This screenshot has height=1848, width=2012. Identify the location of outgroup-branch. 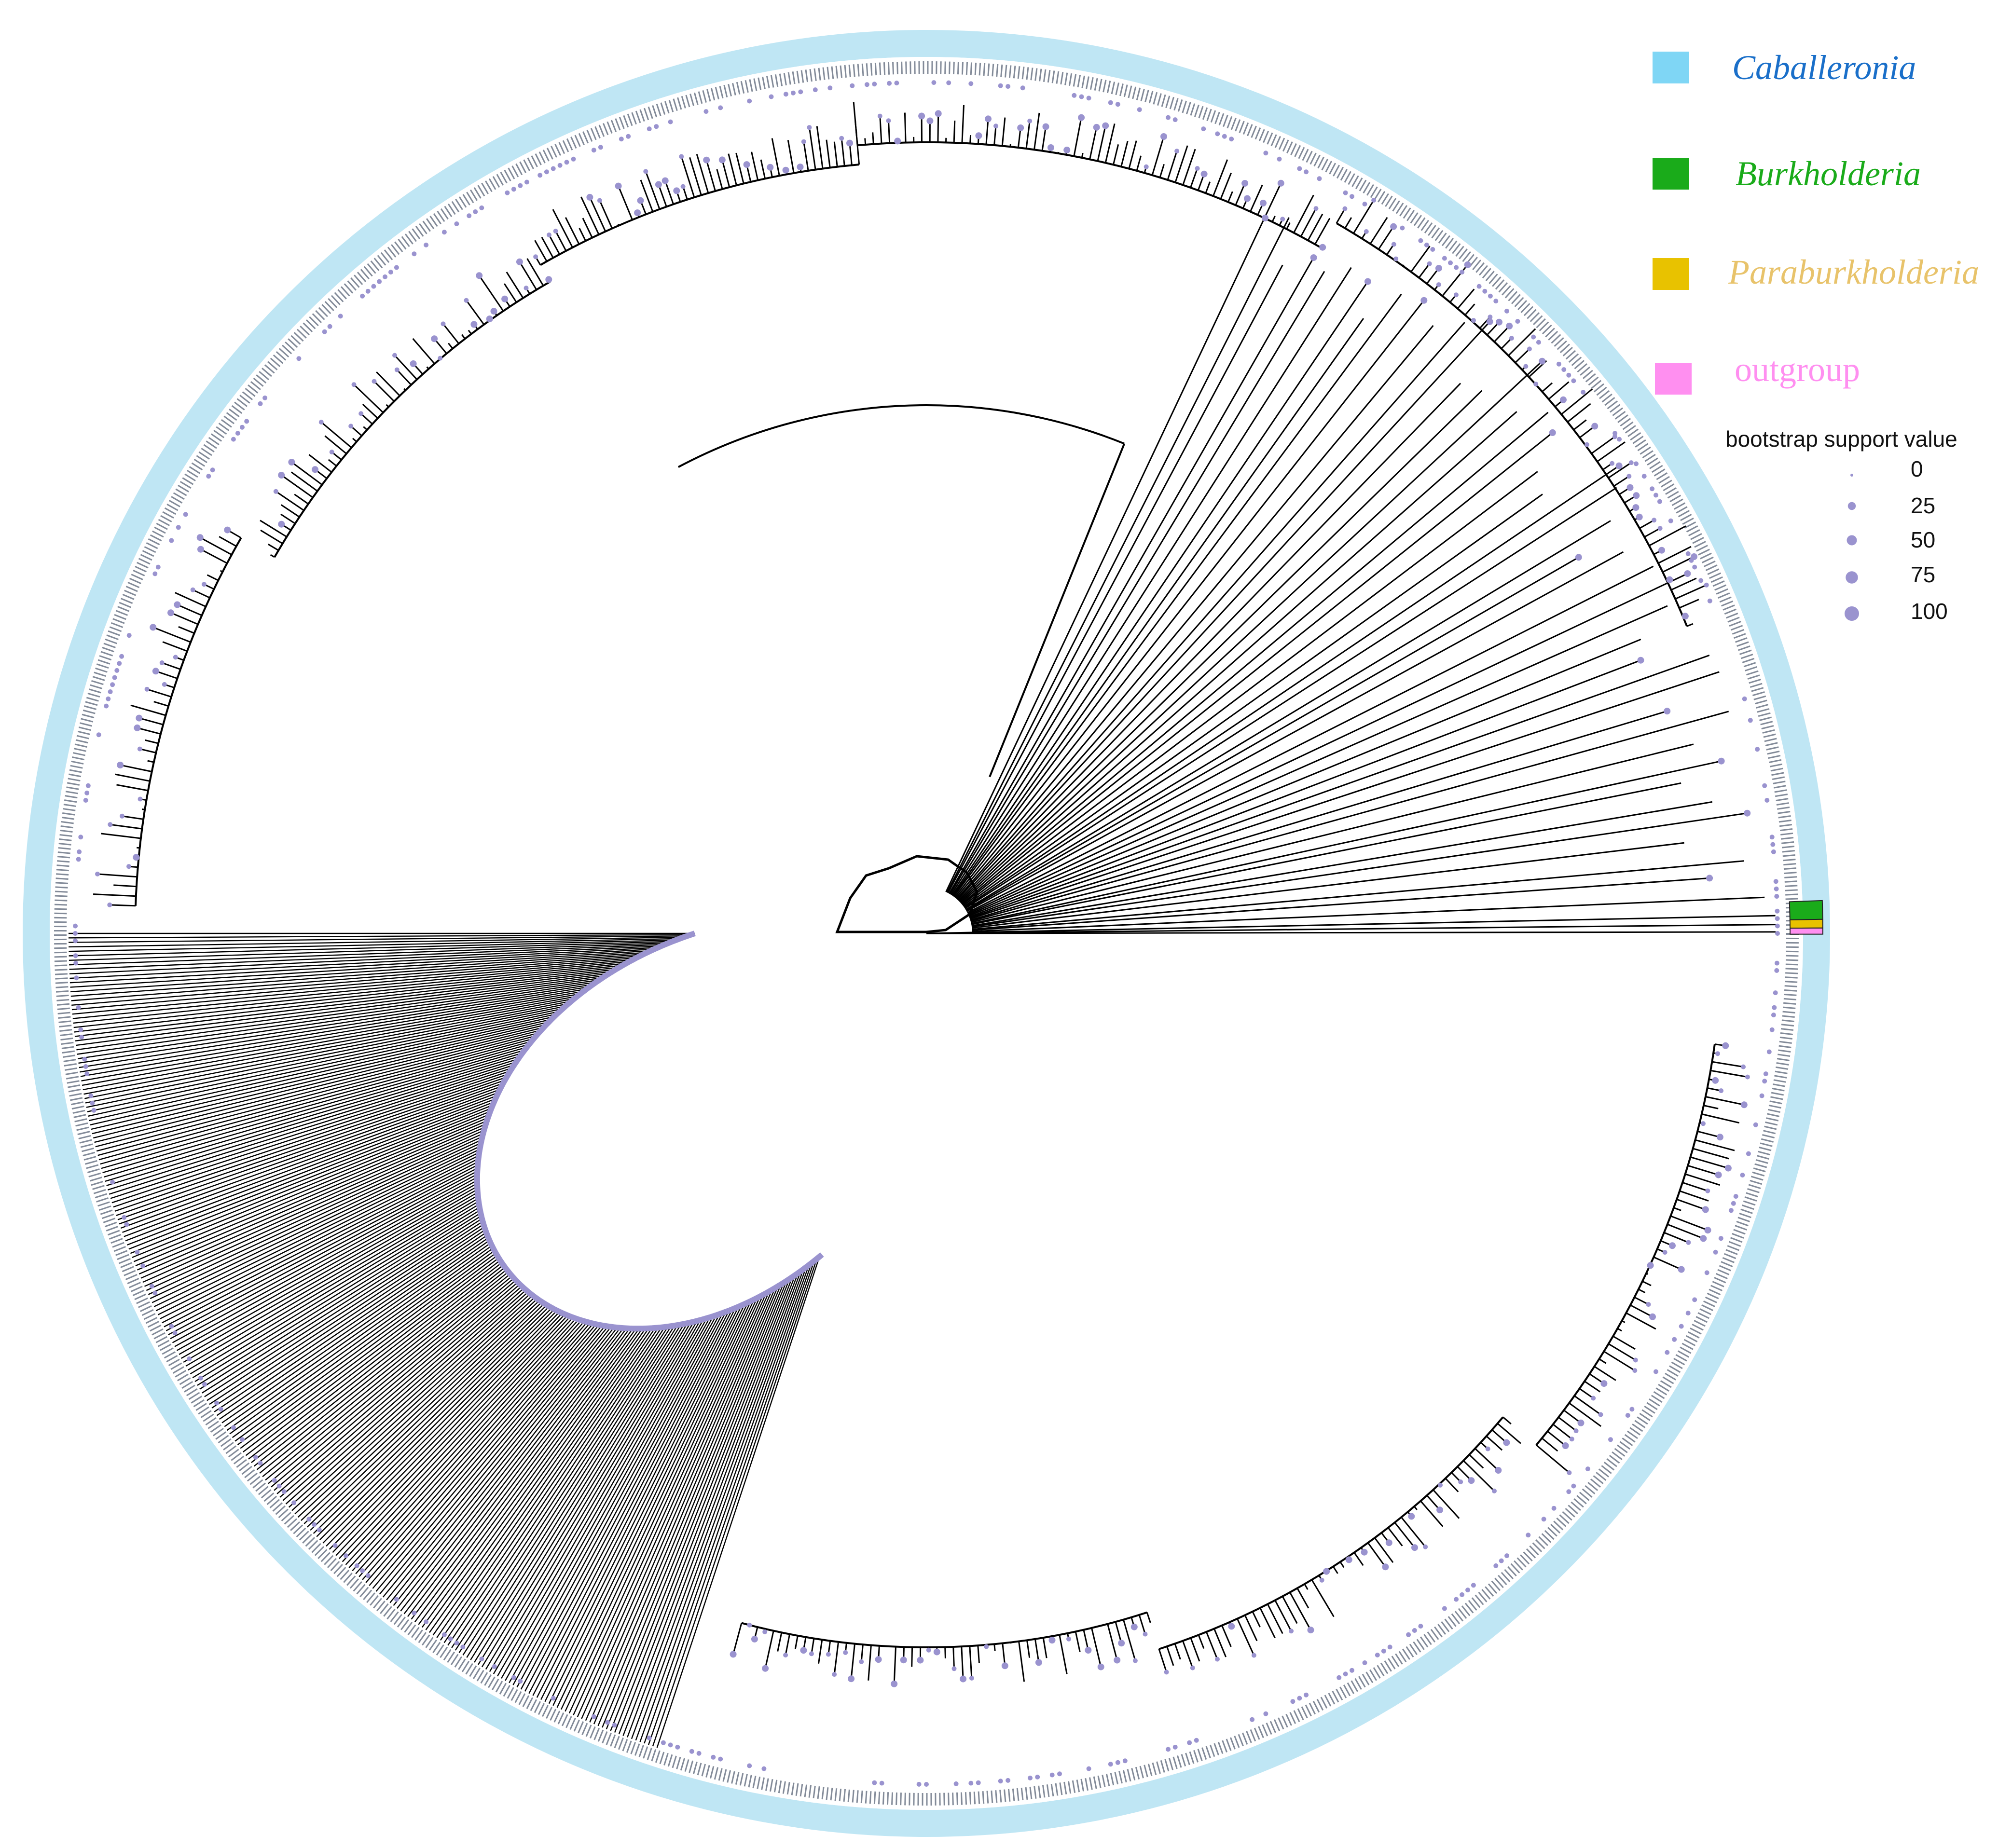
(1351, 932).